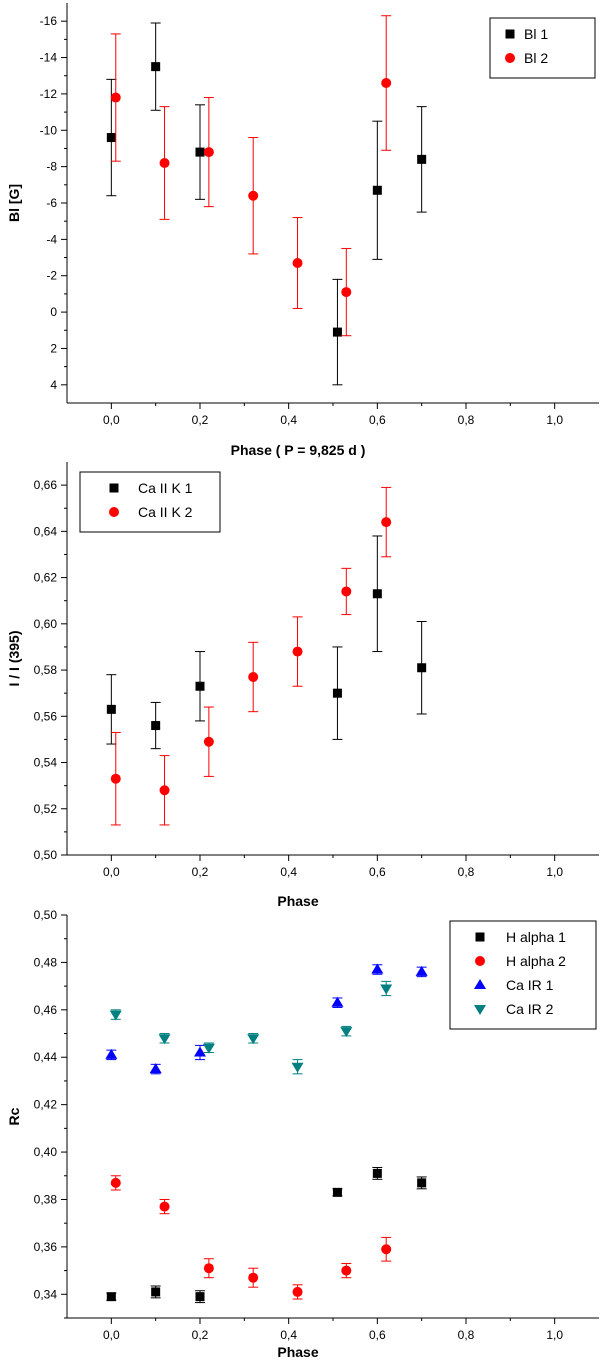  I want to click on y-tick-label: 0,64, so click(46, 531).